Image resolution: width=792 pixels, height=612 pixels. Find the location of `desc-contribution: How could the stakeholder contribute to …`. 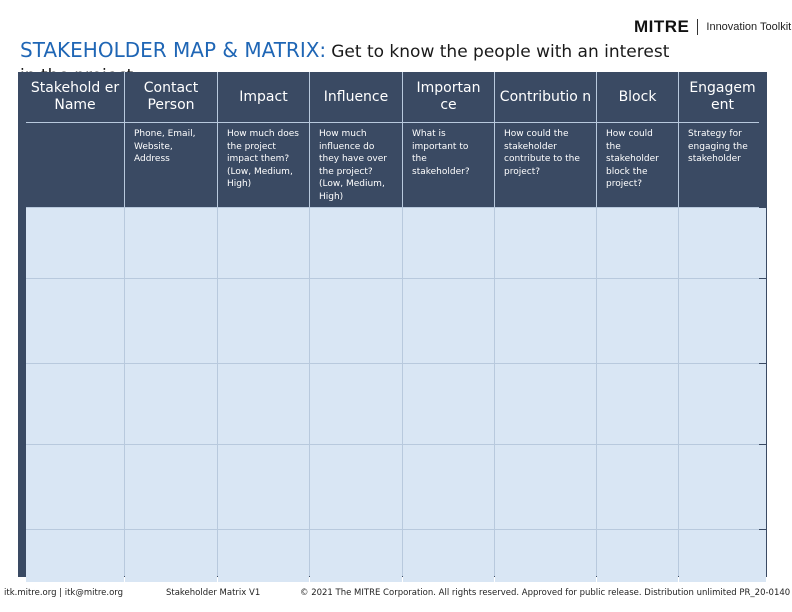

desc-contribution: How could the stakeholder contribute to … is located at coordinates (545, 165).